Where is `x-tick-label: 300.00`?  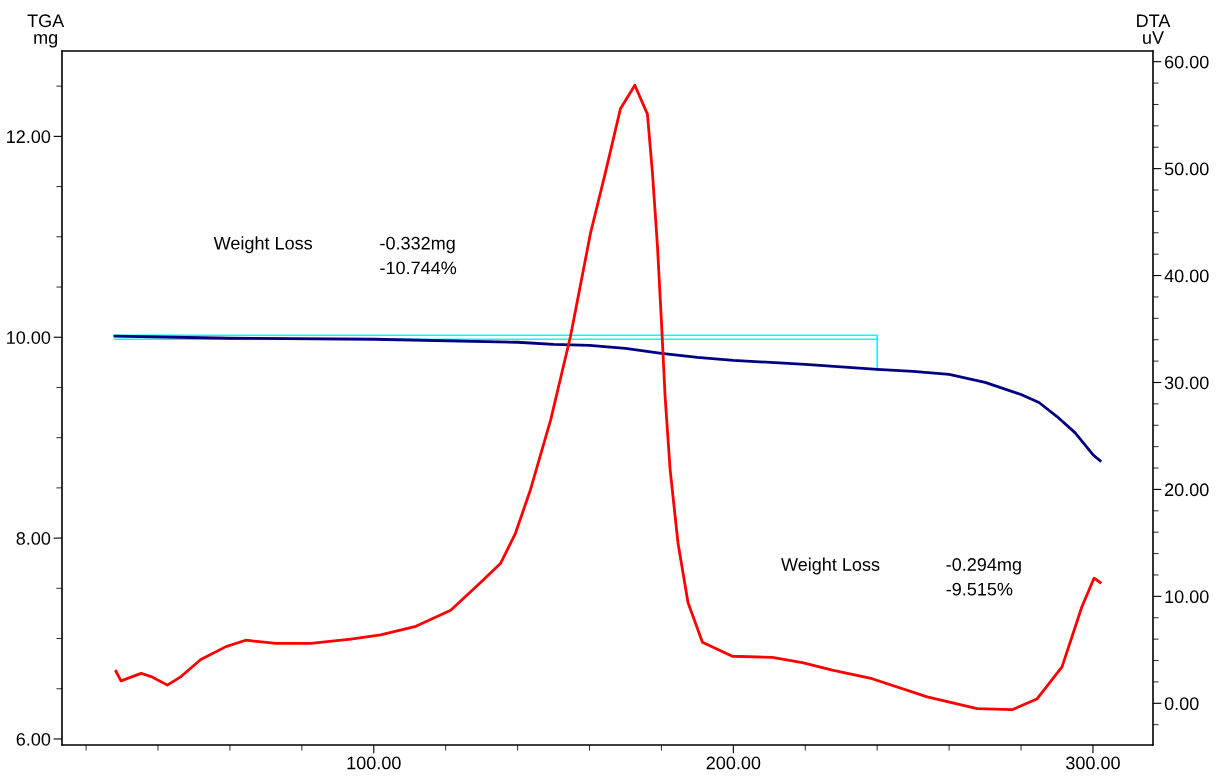 x-tick-label: 300.00 is located at coordinates (1093, 763).